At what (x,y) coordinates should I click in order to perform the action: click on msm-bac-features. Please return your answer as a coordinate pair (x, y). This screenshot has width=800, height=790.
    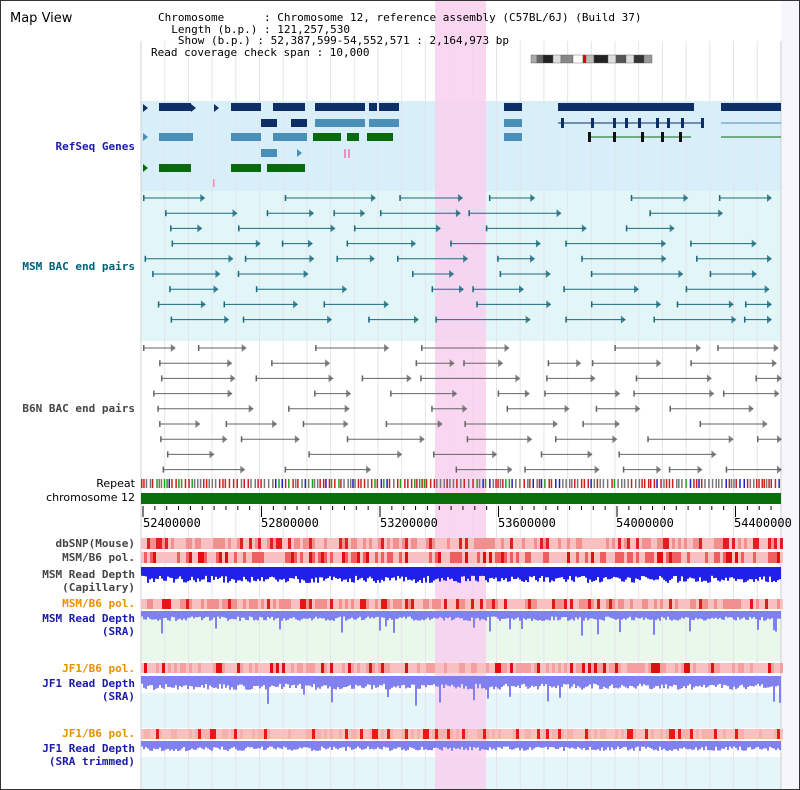
    Looking at the image, I should click on (457, 259).